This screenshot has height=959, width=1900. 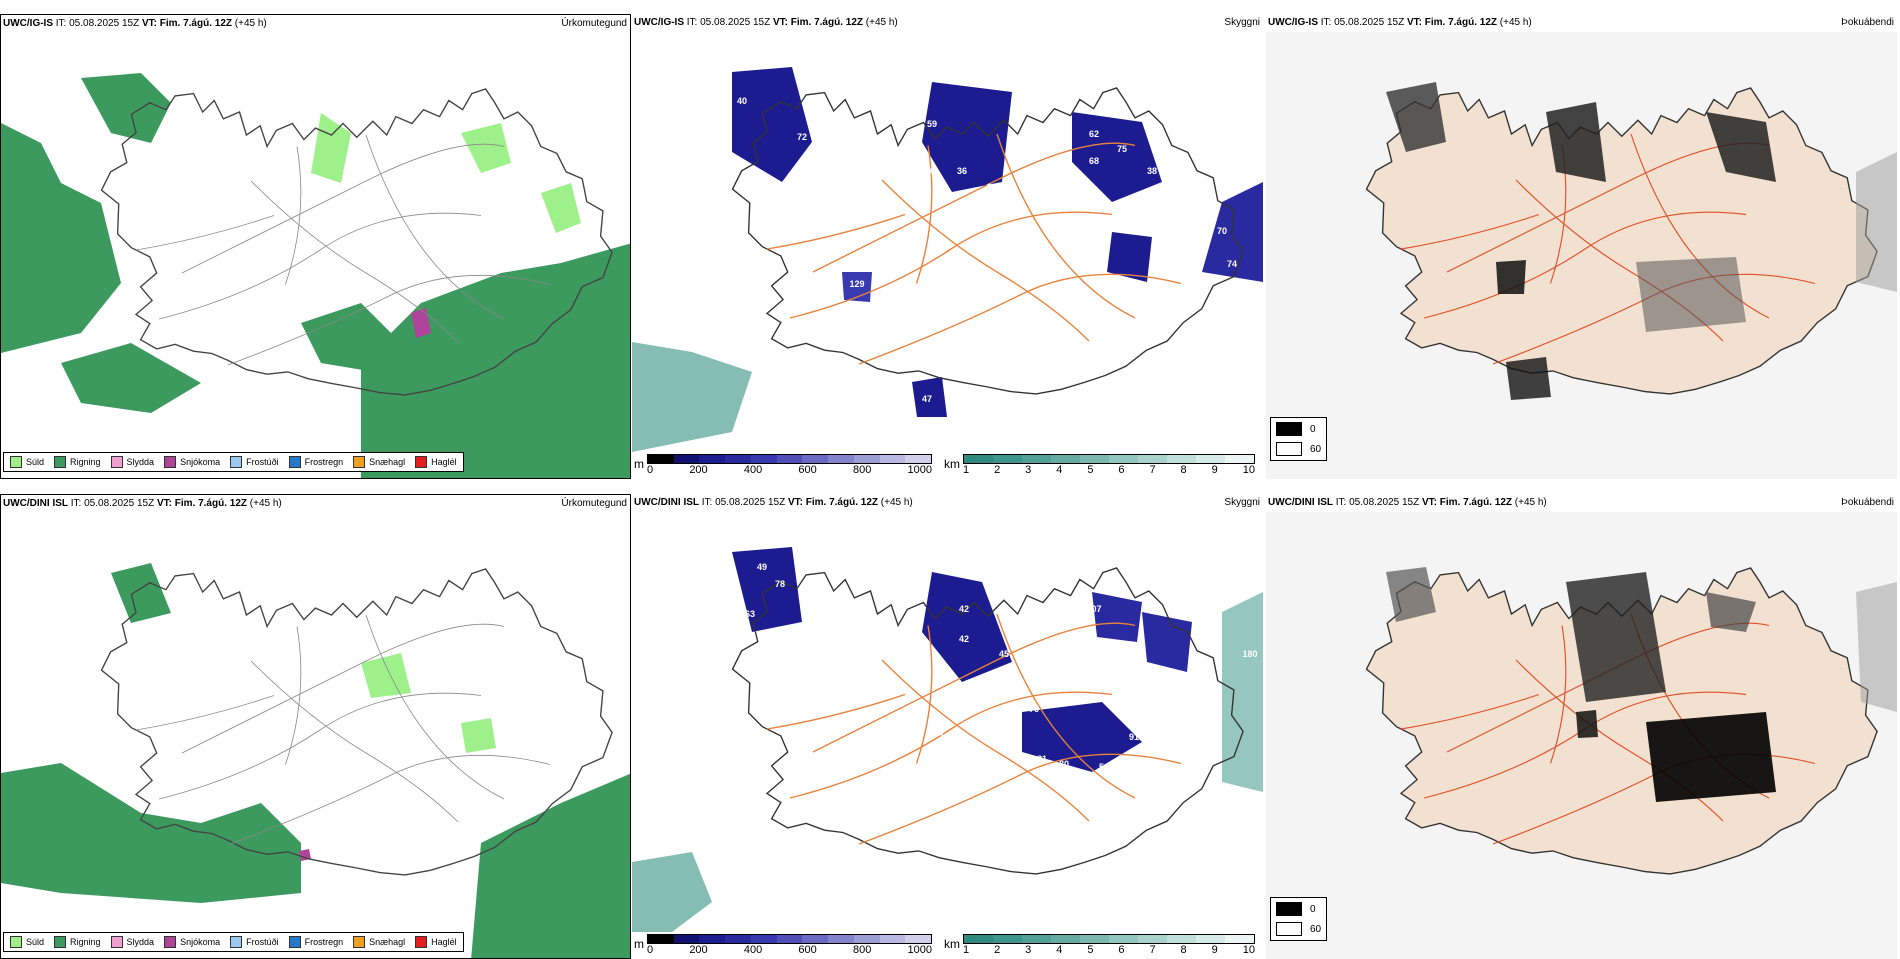 I want to click on visibility-colorbar: km 1 2 3 4 5 6 7 8 9 10, so click(x=1103, y=465).